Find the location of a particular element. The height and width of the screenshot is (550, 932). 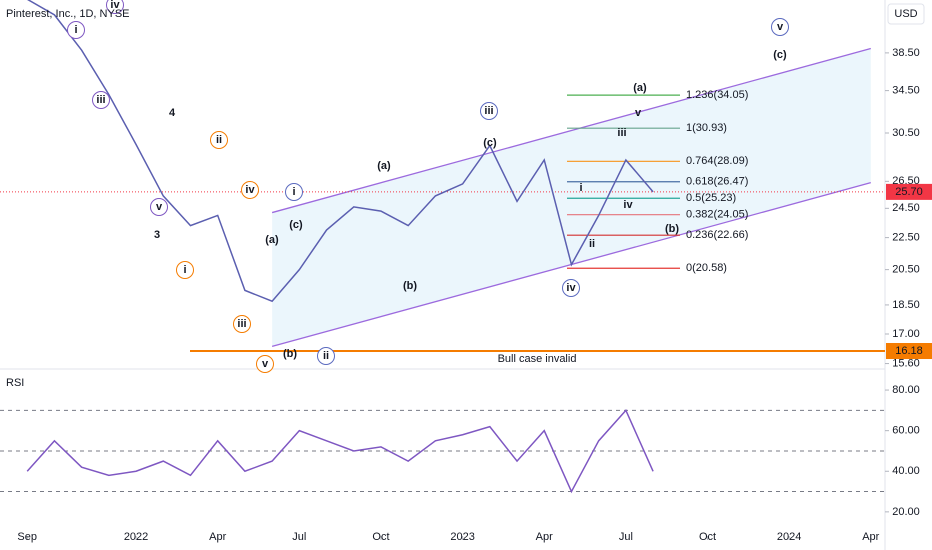

y-tick-label: 17.00 is located at coordinates (906, 334).